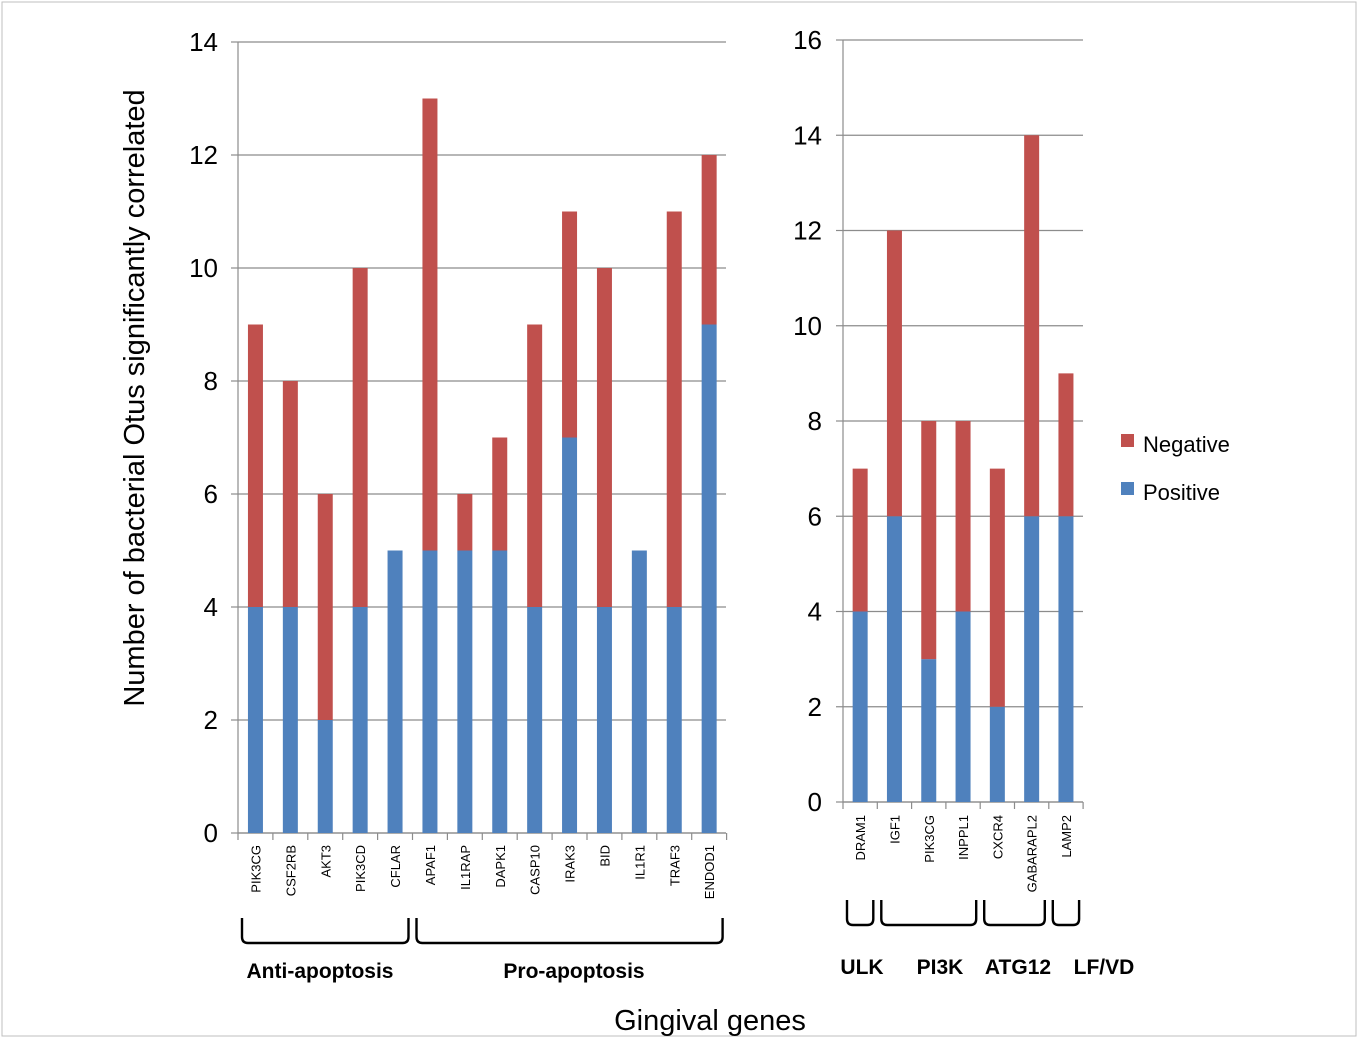 This screenshot has width=1358, height=1038. What do you see at coordinates (395, 866) in the screenshot?
I see `x-tick-label: CFLAR` at bounding box center [395, 866].